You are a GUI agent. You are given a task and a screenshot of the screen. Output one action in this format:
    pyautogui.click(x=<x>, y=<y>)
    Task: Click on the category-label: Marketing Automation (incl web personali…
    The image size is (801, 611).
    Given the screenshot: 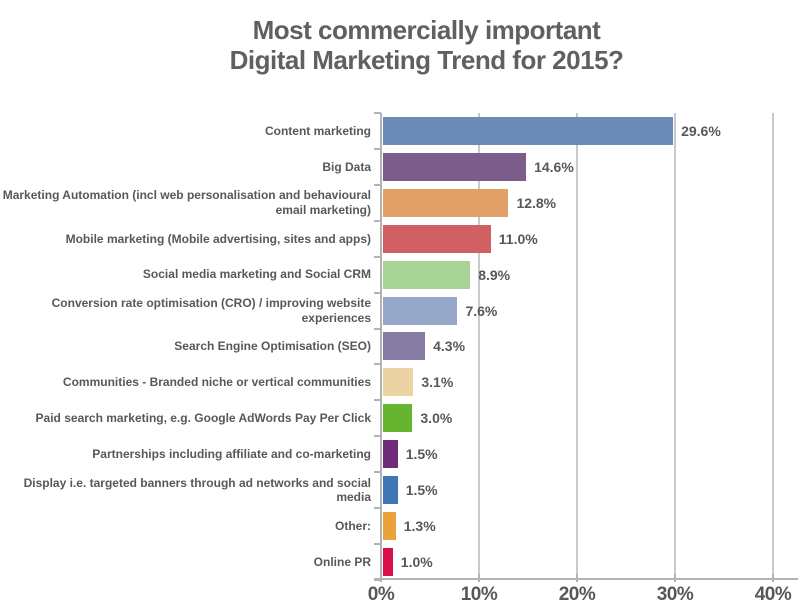 What is the action you would take?
    pyautogui.click(x=186, y=202)
    